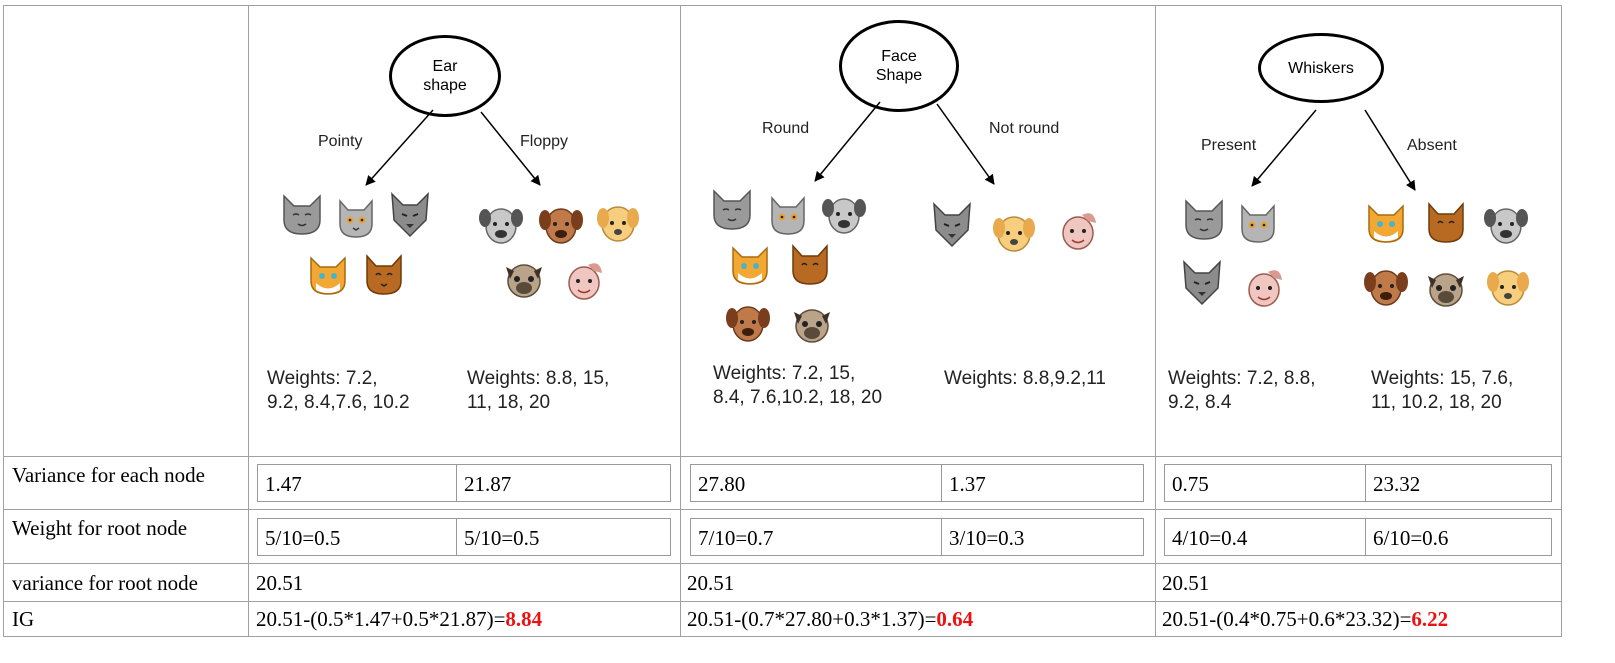 The height and width of the screenshot is (663, 1615). What do you see at coordinates (1430, 619) in the screenshot?
I see `ig-value-whiskers: 6.22` at bounding box center [1430, 619].